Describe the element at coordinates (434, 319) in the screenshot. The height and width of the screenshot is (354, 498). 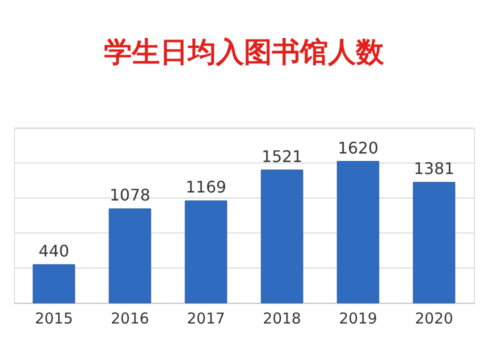
I see `x-tick-label: 2020` at that location.